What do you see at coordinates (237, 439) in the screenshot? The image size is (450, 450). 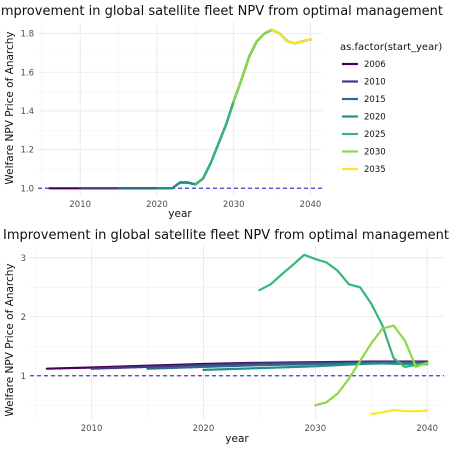 I see `bottom-chart-x-label: year` at bounding box center [237, 439].